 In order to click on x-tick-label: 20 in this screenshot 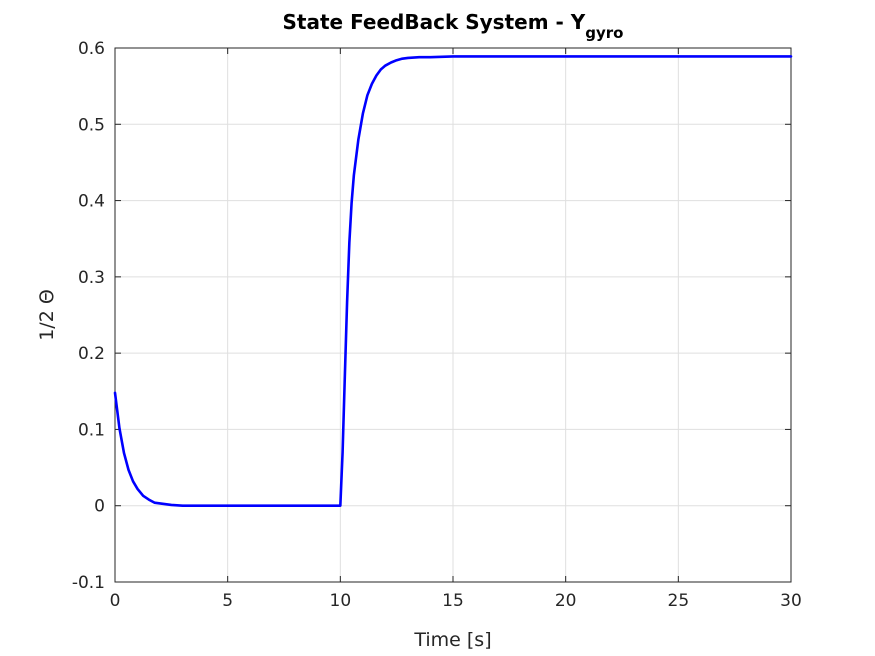, I will do `click(566, 601)`.